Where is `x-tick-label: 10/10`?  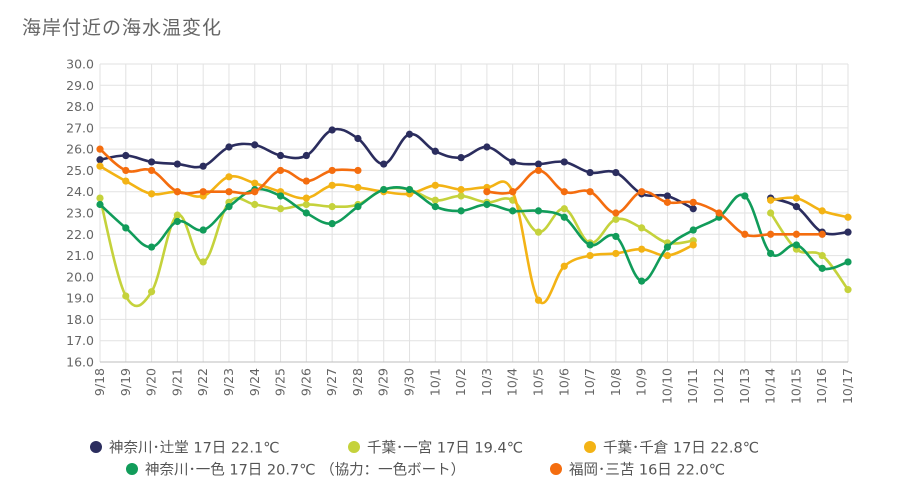 x-tick-label: 10/10 is located at coordinates (666, 386).